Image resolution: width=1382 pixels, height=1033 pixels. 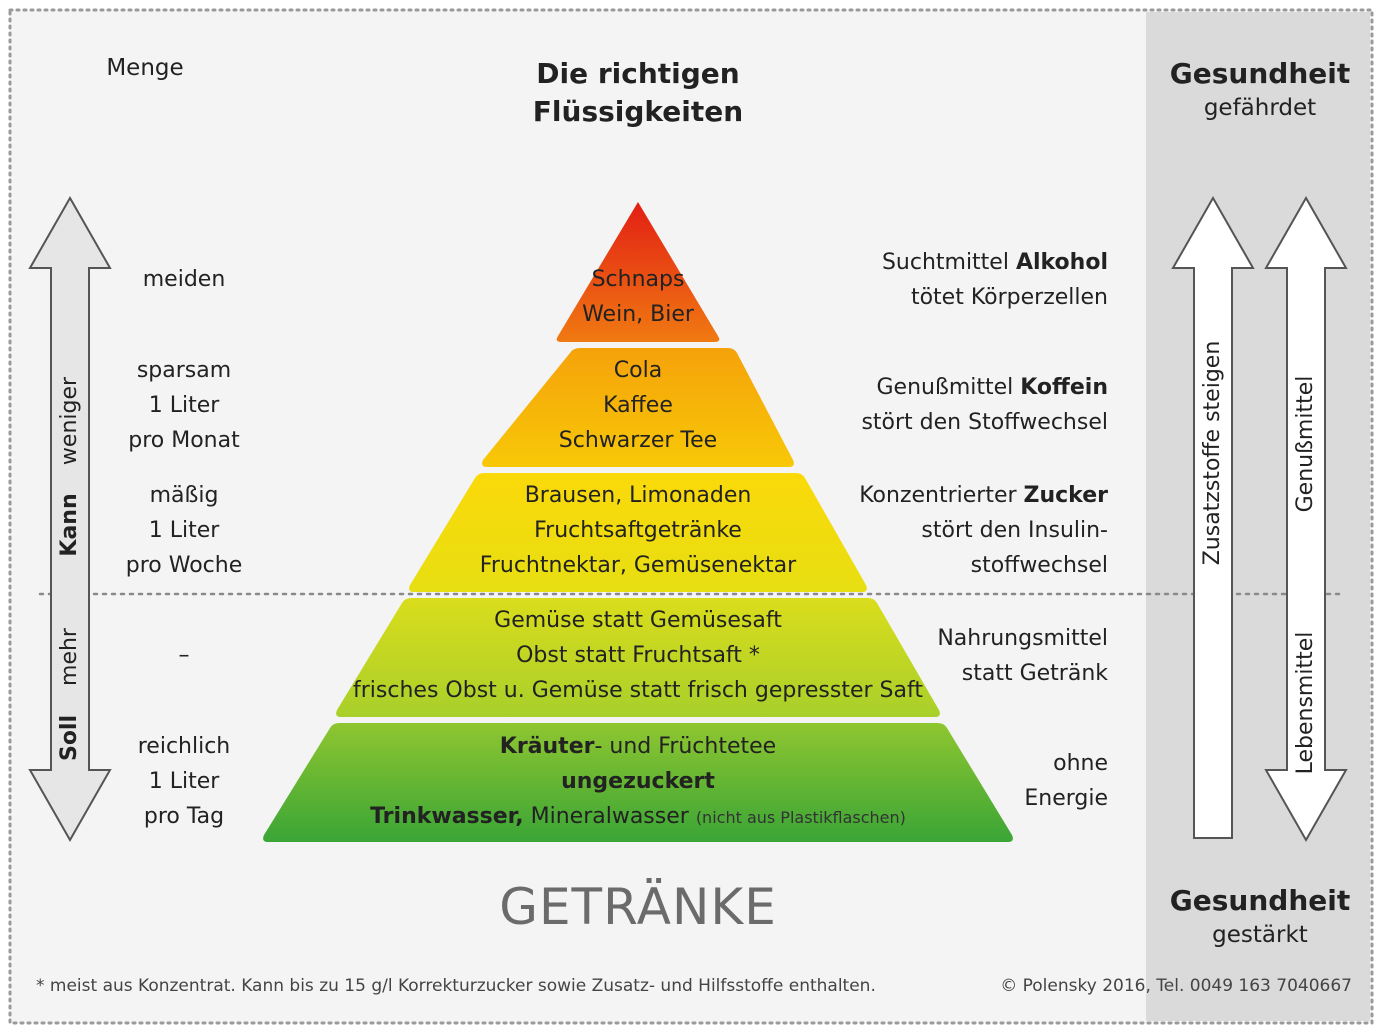 I want to click on amount-meiden: meiden, so click(x=184, y=279).